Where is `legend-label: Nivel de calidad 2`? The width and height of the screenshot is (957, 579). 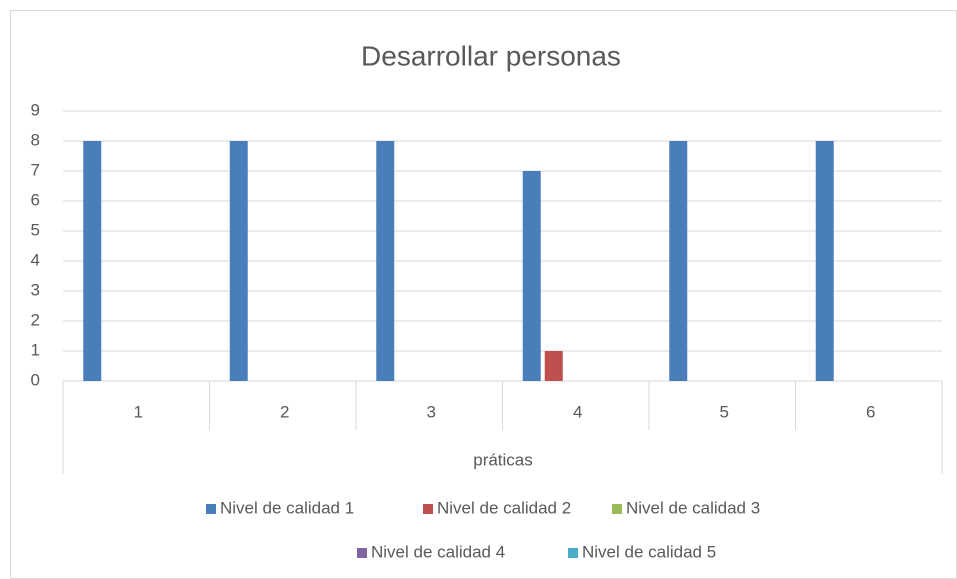
legend-label: Nivel de calidad 2 is located at coordinates (504, 507).